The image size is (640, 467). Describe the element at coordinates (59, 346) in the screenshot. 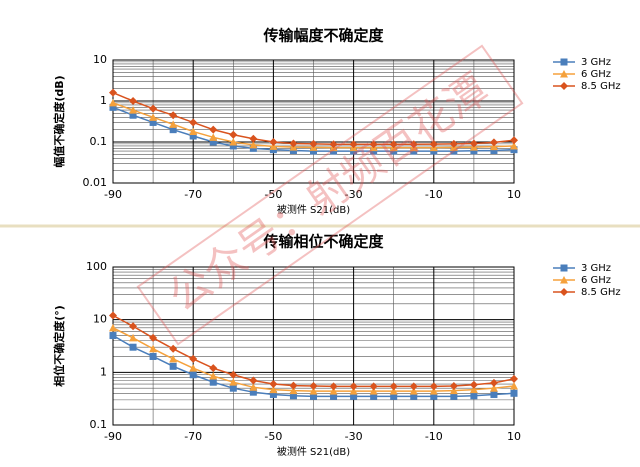

I see `y-axis-label: 相位不确定度(°)` at that location.